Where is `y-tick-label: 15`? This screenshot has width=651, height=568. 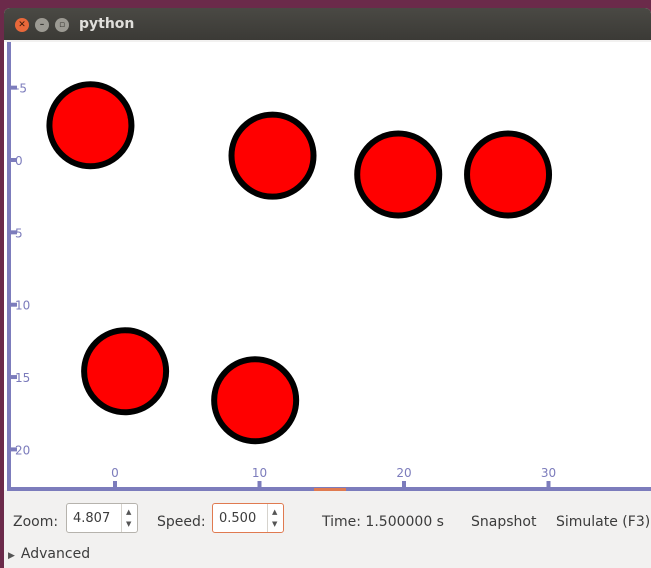
y-tick-label: 15 is located at coordinates (22, 378).